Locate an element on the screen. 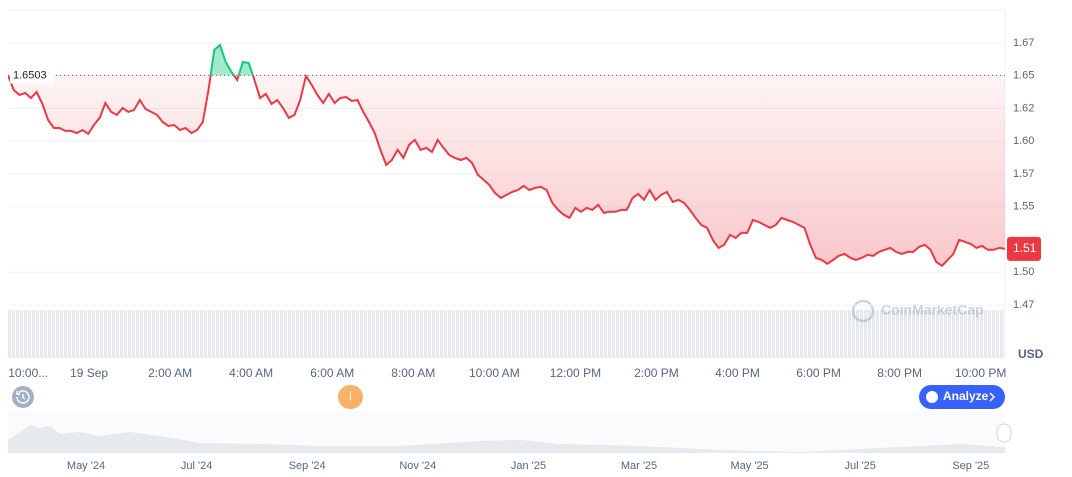 The image size is (1072, 477). event-marker-text: i is located at coordinates (350, 396).